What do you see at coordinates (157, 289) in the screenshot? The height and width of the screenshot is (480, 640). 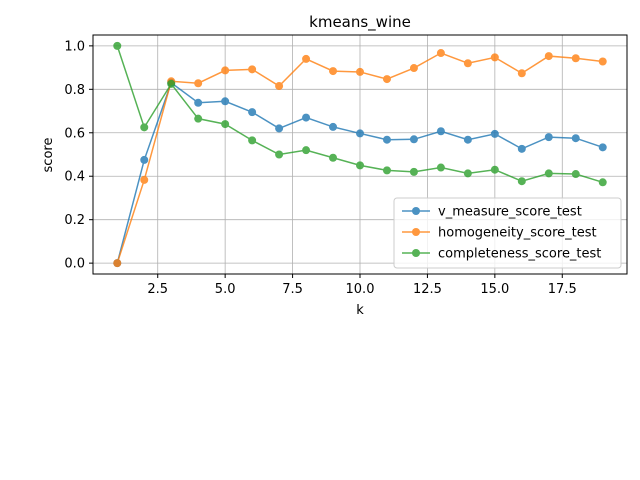 I see `x-tick-label: 2.5` at bounding box center [157, 289].